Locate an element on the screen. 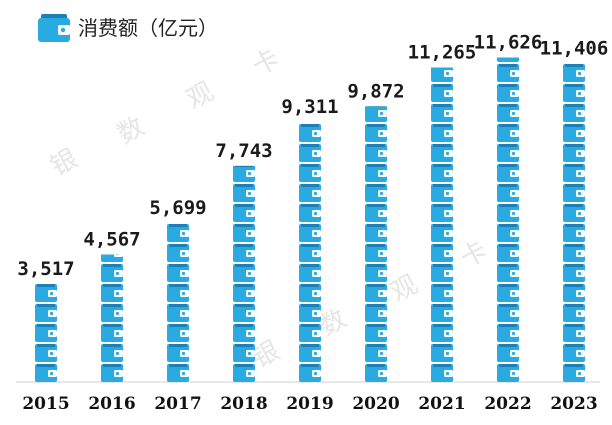 The image size is (612, 425). watermark-char: 银 is located at coordinates (64, 163).